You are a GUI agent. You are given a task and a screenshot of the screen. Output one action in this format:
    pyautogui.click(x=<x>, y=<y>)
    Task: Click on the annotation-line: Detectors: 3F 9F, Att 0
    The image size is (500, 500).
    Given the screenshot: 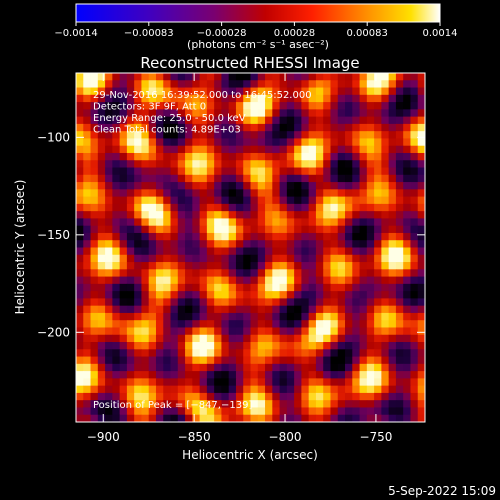 What is the action you would take?
    pyautogui.click(x=149, y=107)
    